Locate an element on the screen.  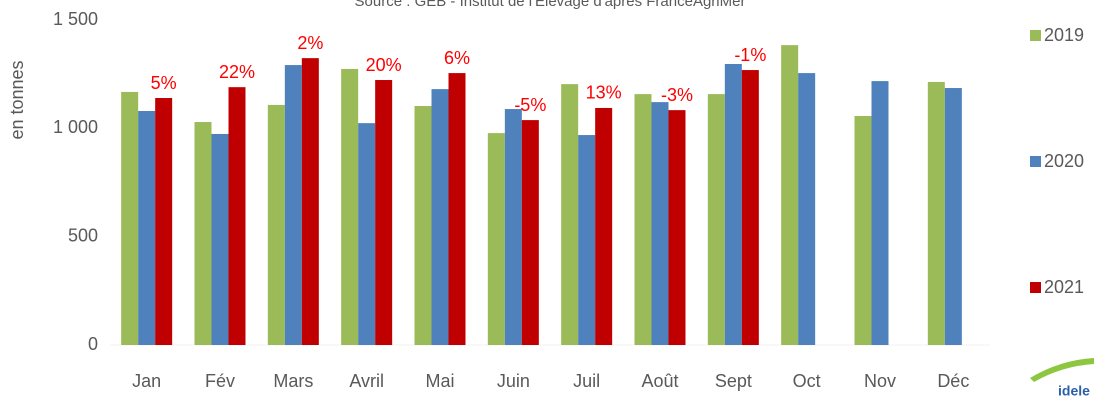
legend-label: 2019 is located at coordinates (1064, 35).